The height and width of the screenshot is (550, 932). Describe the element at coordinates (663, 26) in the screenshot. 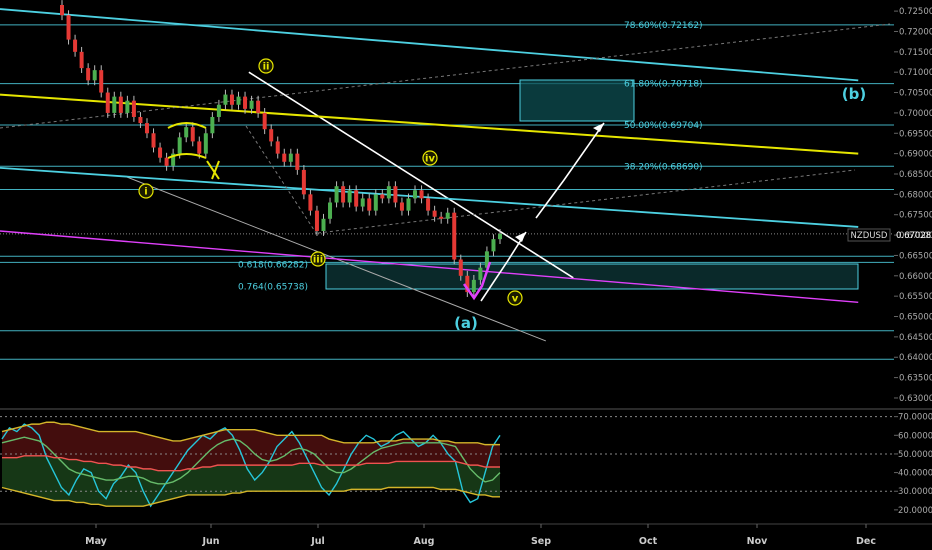

I see `fib-label: 78.60%(0.72162)` at that location.